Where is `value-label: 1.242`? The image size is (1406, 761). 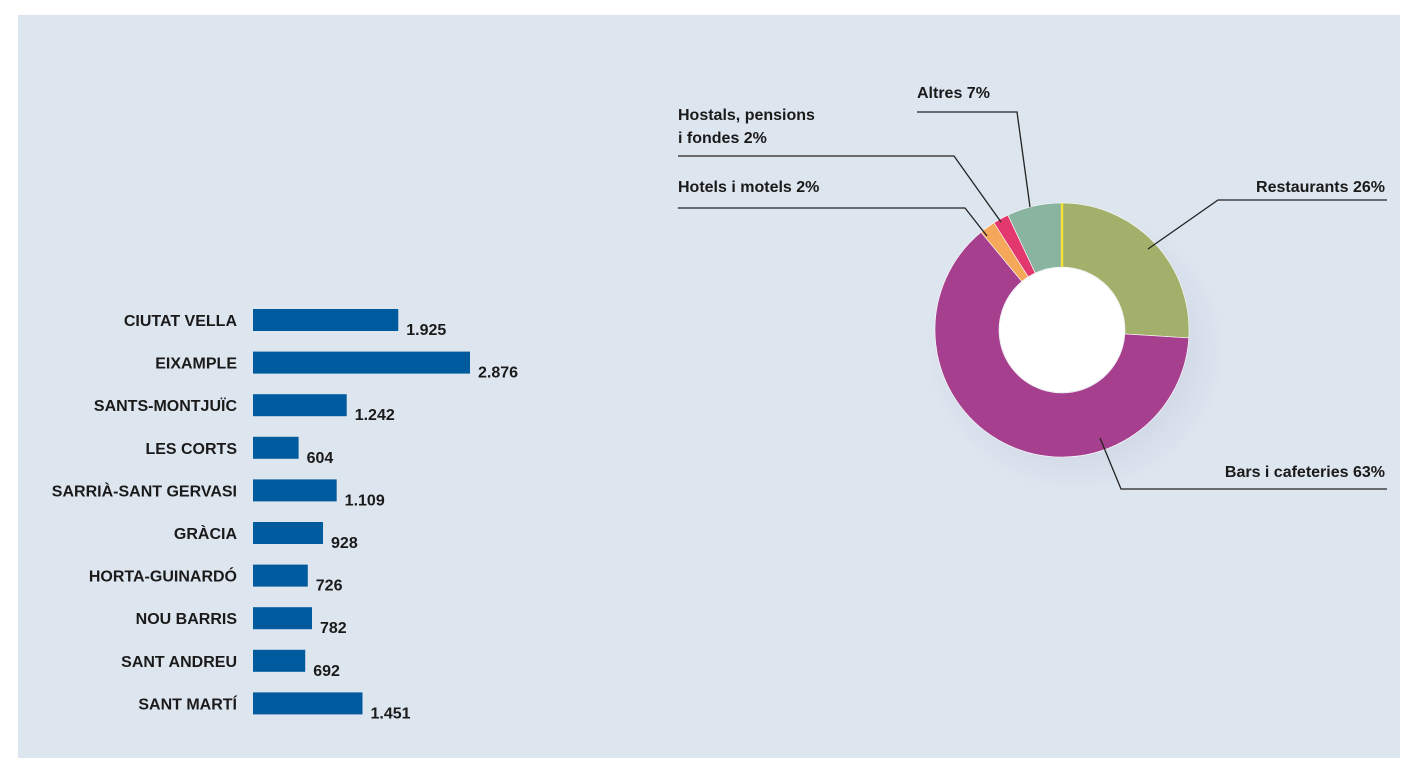 value-label: 1.242 is located at coordinates (375, 415).